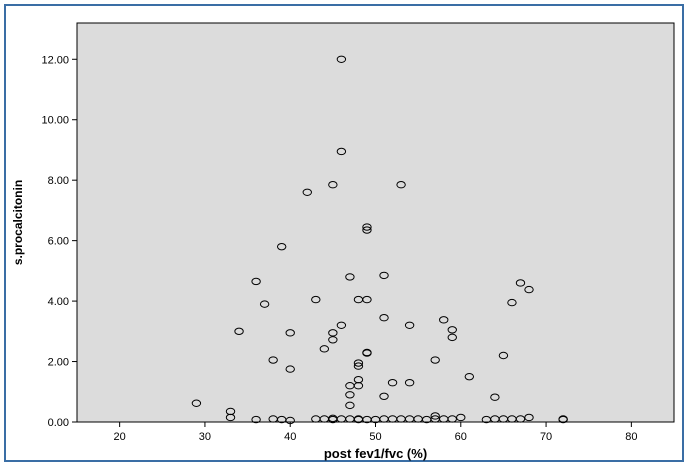 This screenshot has width=690, height=468. What do you see at coordinates (375, 437) in the screenshot?
I see `x-tick-label: 50` at bounding box center [375, 437].